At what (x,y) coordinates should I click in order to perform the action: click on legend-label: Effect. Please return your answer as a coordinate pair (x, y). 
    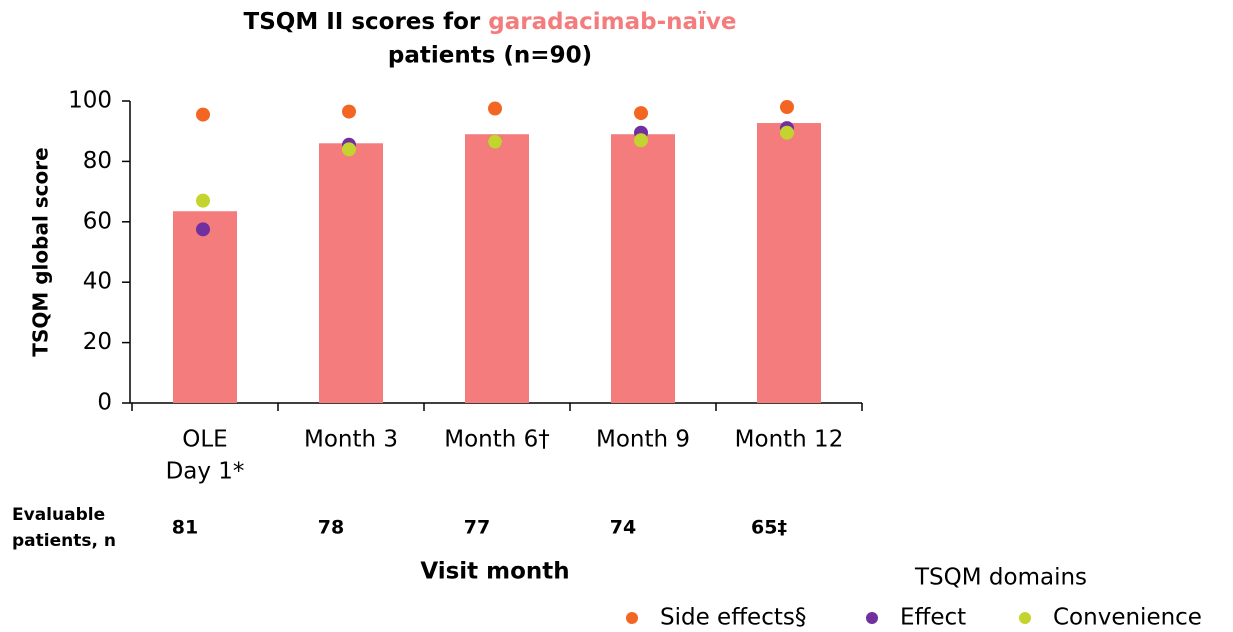
    Looking at the image, I should click on (933, 618).